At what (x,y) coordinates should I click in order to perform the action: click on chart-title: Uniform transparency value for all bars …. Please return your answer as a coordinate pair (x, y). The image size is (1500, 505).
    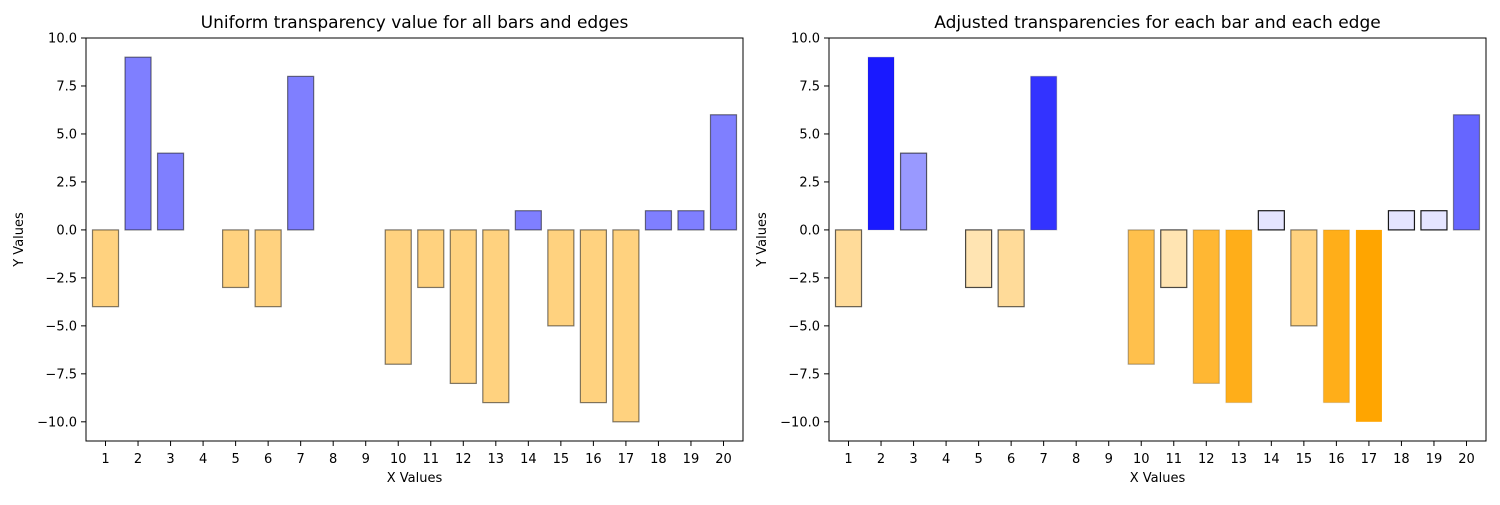
    Looking at the image, I should click on (415, 23).